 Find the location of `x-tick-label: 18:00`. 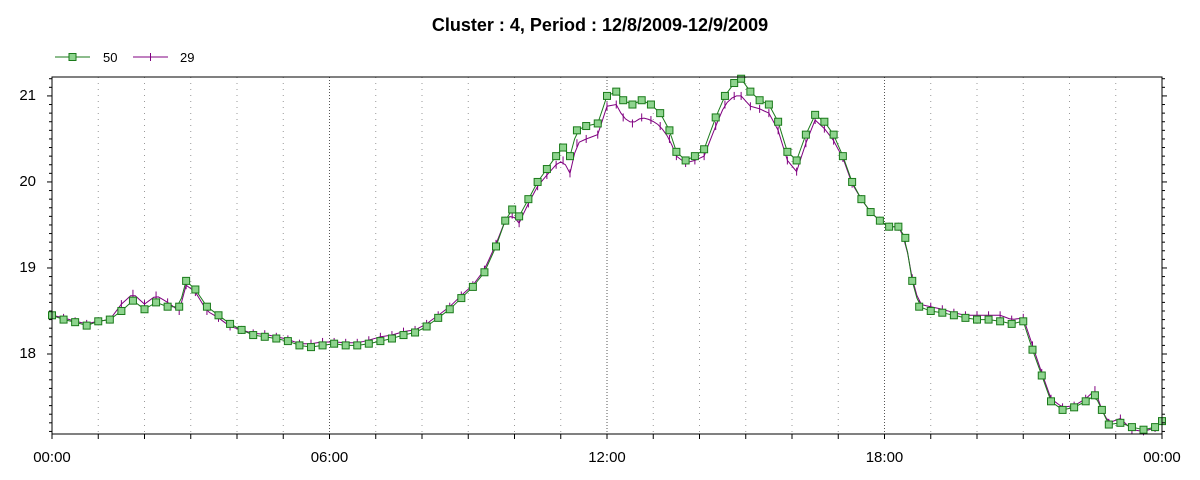

x-tick-label: 18:00 is located at coordinates (885, 457).